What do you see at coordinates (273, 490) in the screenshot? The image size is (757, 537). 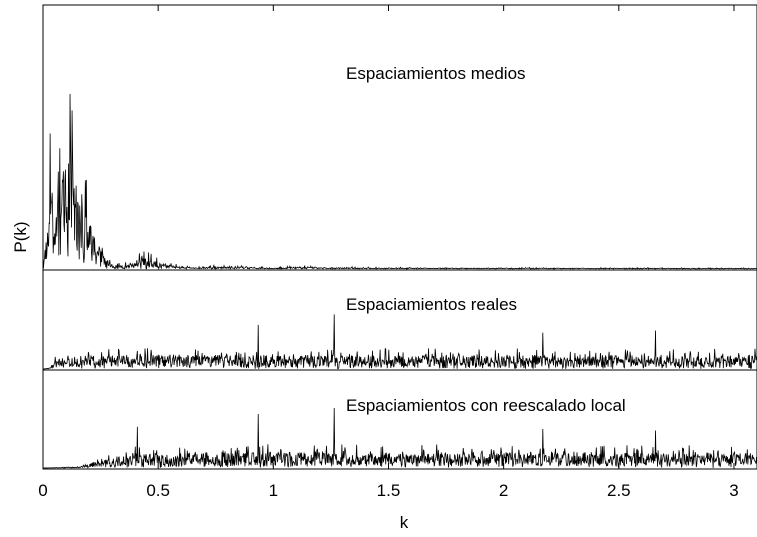 I see `x-tick-label: 1` at bounding box center [273, 490].